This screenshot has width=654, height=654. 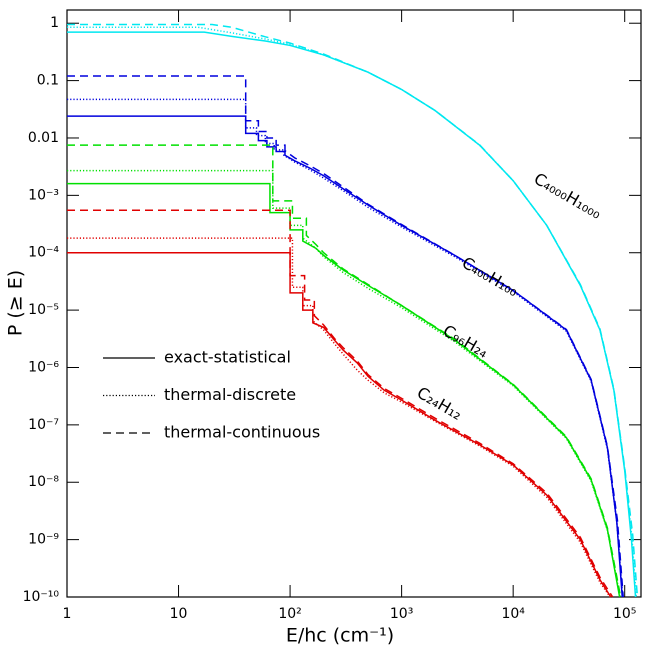 I want to click on y-tick-label: 0.01, so click(x=43, y=138).